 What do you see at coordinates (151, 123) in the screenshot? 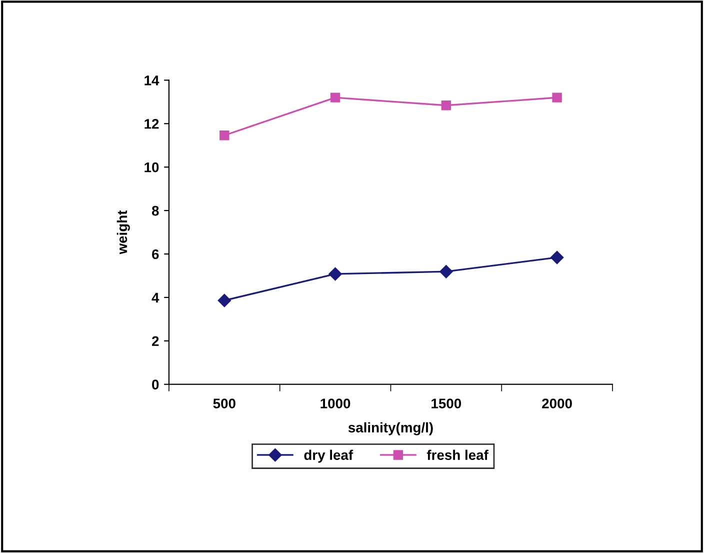
I see `y-tick-label: 12` at bounding box center [151, 123].